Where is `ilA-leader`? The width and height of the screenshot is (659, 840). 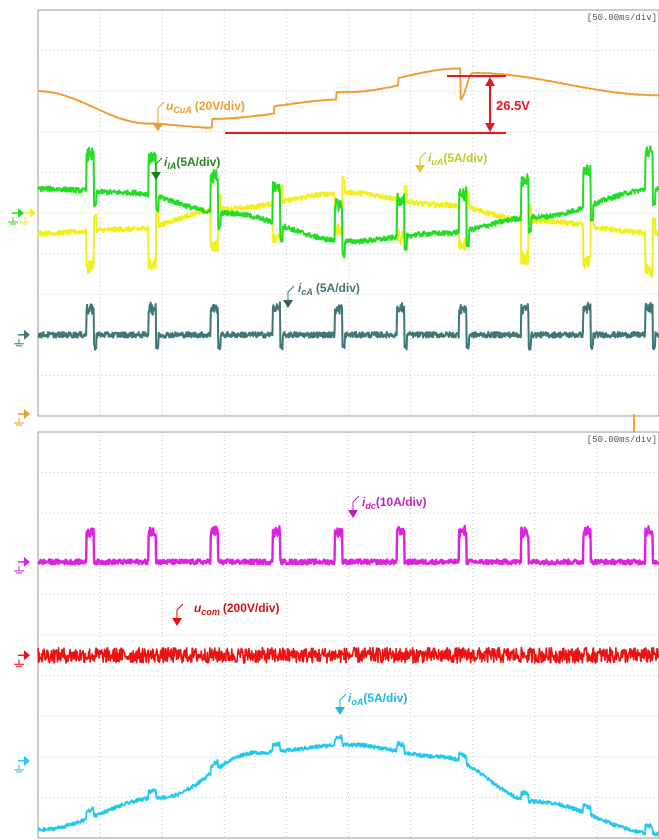 ilA-leader is located at coordinates (159, 164).